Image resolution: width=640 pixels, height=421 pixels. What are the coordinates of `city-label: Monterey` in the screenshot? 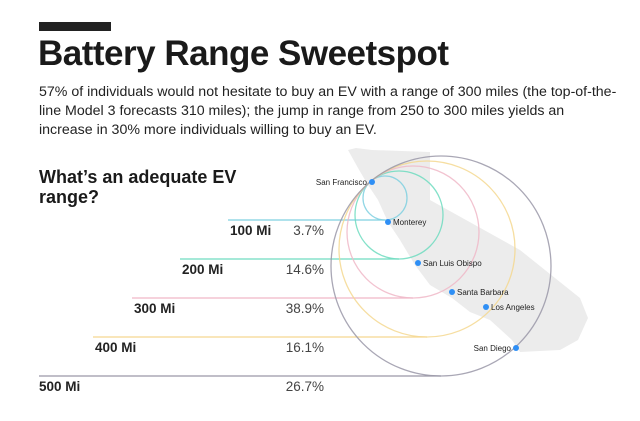 It's located at (409, 222).